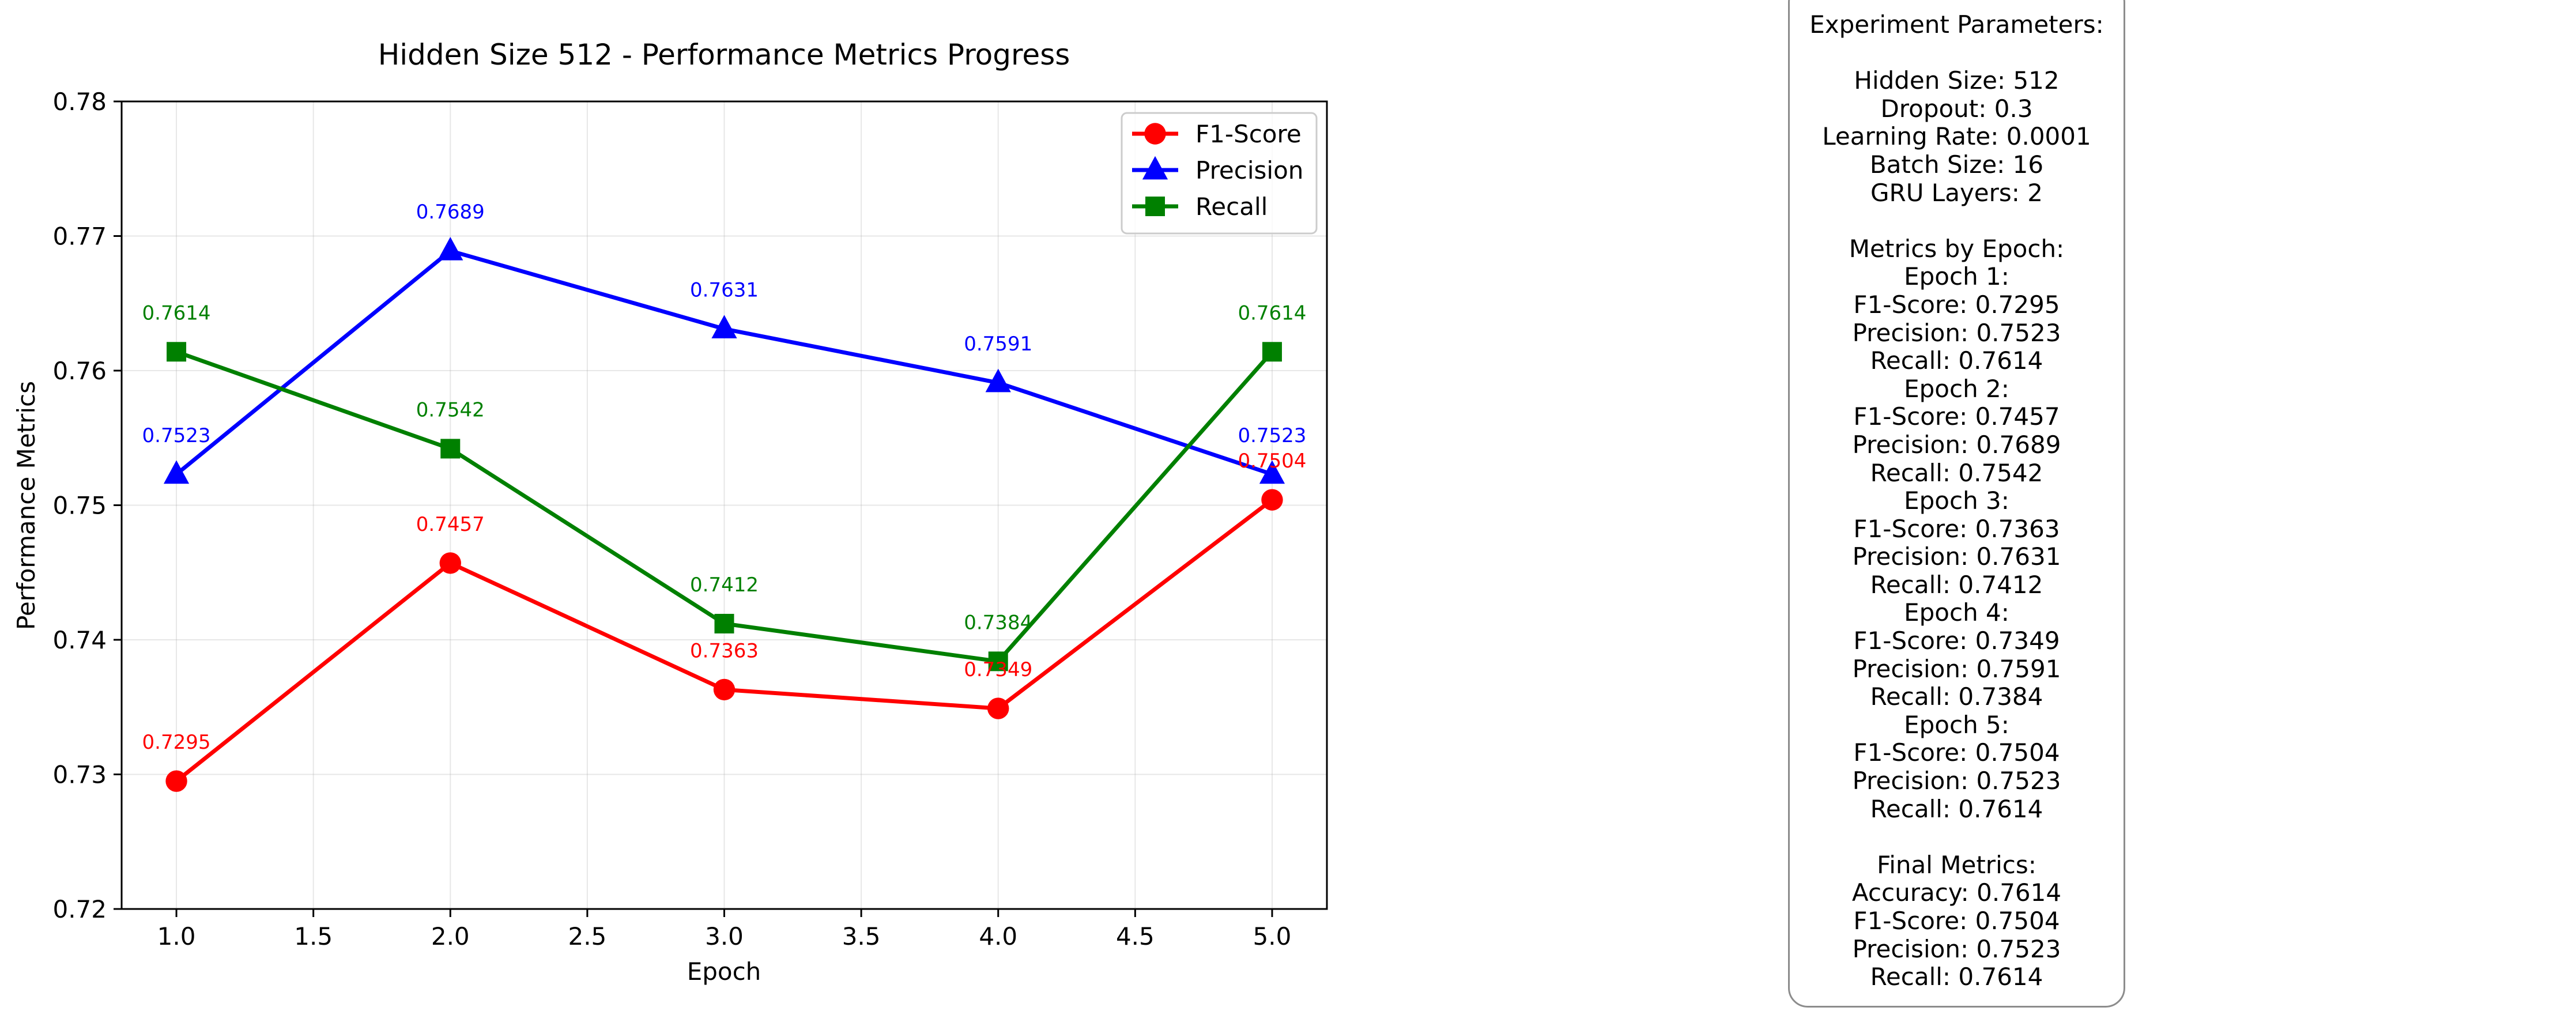  I want to click on legend-label-f1-score: F1-Score, so click(1248, 134).